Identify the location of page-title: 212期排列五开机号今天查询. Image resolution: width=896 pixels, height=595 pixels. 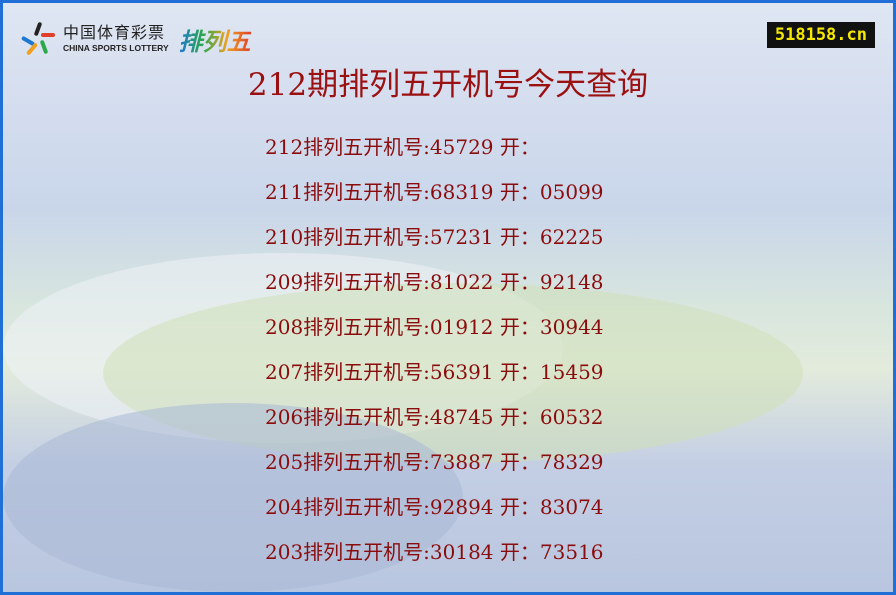
(448, 85).